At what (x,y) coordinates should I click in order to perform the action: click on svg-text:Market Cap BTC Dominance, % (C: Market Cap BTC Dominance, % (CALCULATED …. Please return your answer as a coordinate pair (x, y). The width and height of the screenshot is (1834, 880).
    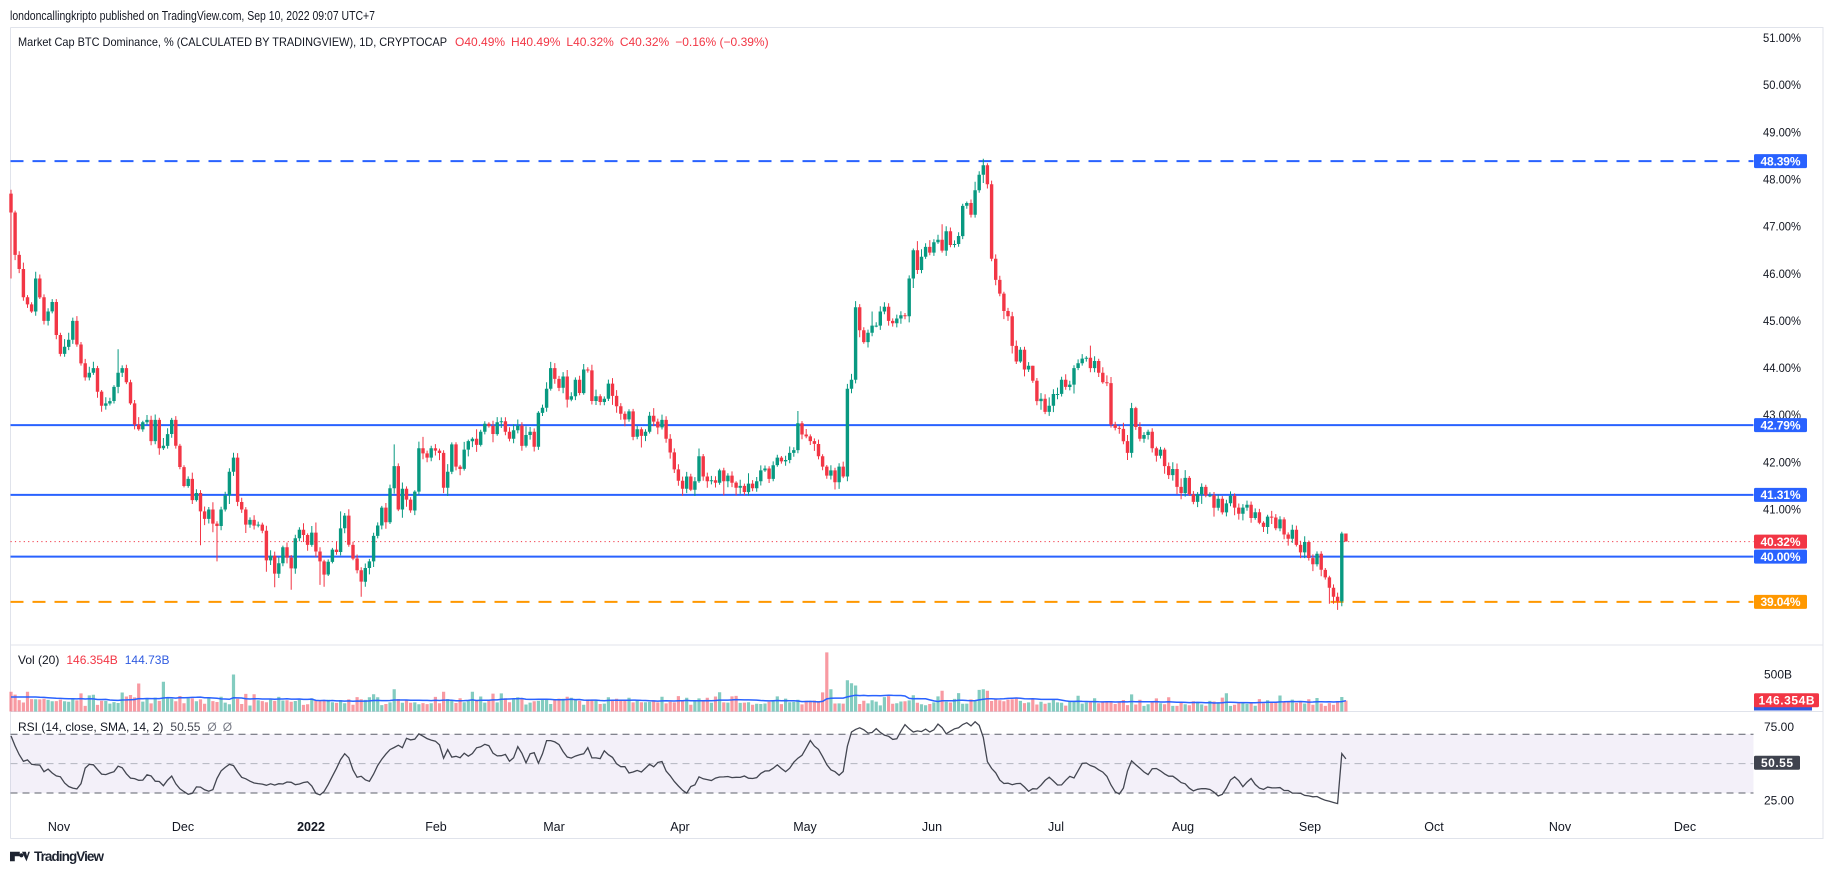
    Looking at the image, I should click on (393, 42).